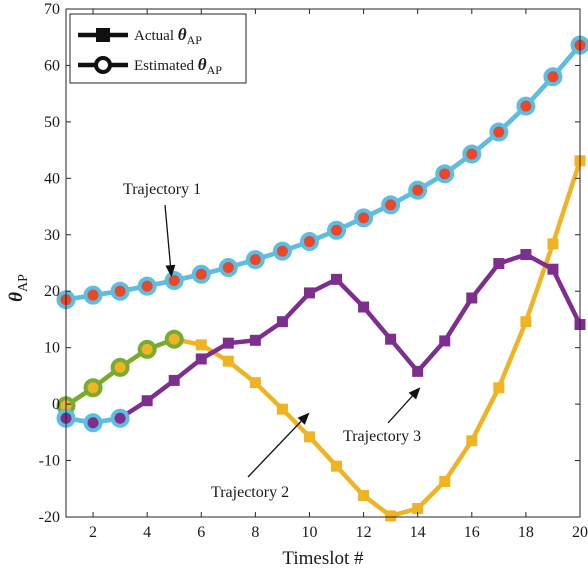  What do you see at coordinates (49, 517) in the screenshot?
I see `y-tick-label: -20` at bounding box center [49, 517].